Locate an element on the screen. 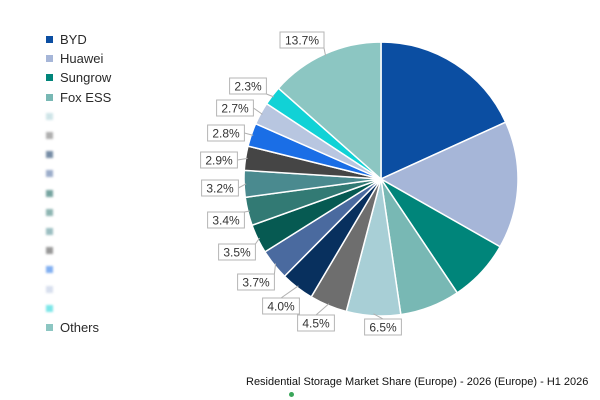 Image resolution: width=600 pixels, height=400 pixels. legend-label-0: BYD is located at coordinates (73, 40).